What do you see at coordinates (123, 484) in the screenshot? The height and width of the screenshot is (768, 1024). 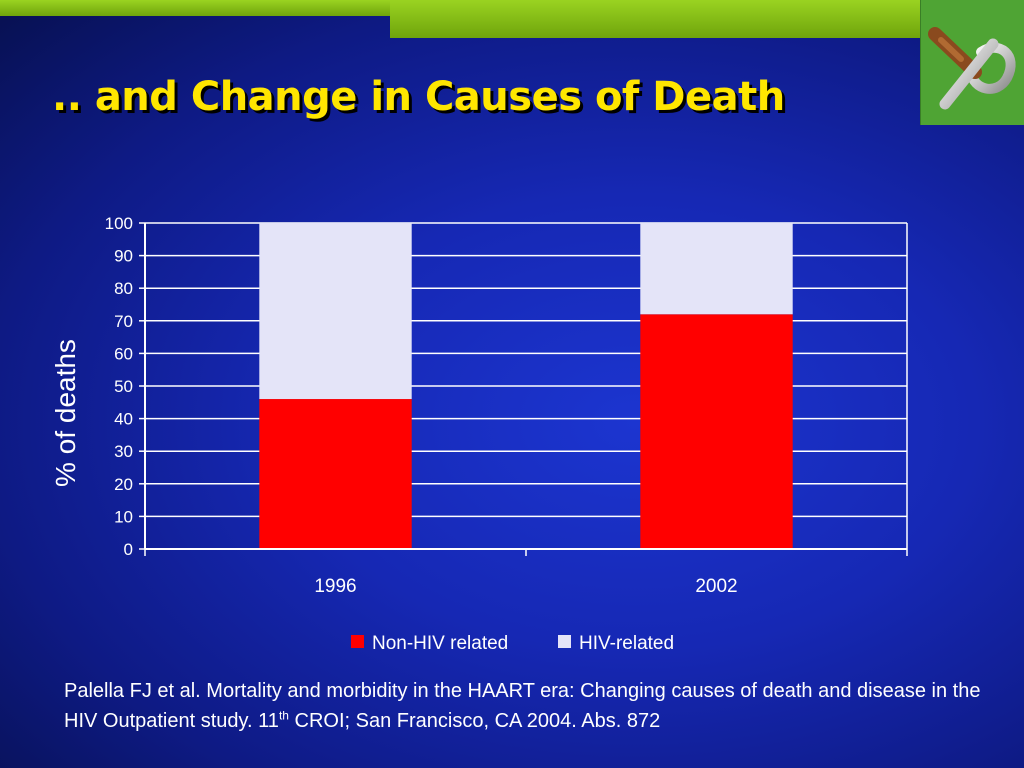 I see `y-tick-label: 20` at bounding box center [123, 484].